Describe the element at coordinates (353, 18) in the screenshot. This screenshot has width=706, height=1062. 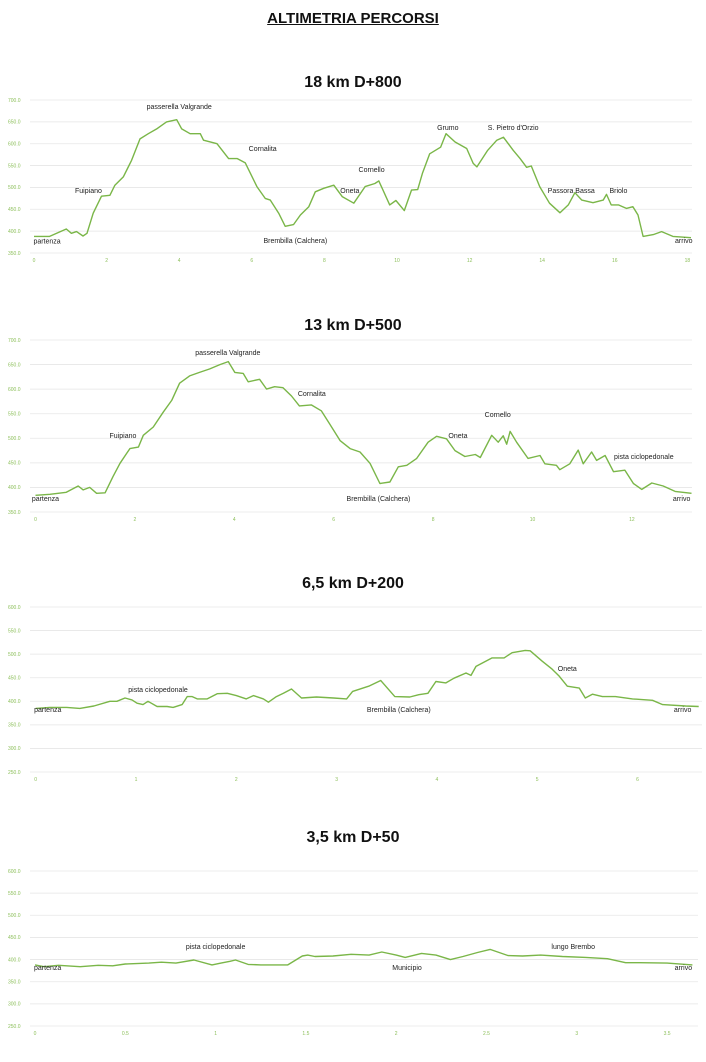
I see `page-title: ALTIMETRIA PERCORSI` at that location.